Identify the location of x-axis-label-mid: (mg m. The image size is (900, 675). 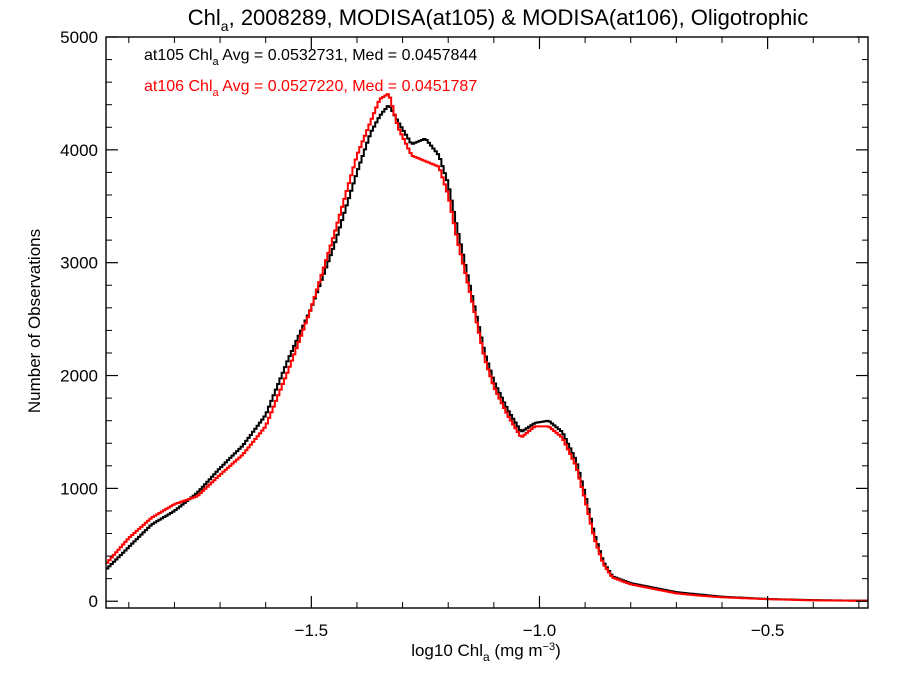
(516, 650).